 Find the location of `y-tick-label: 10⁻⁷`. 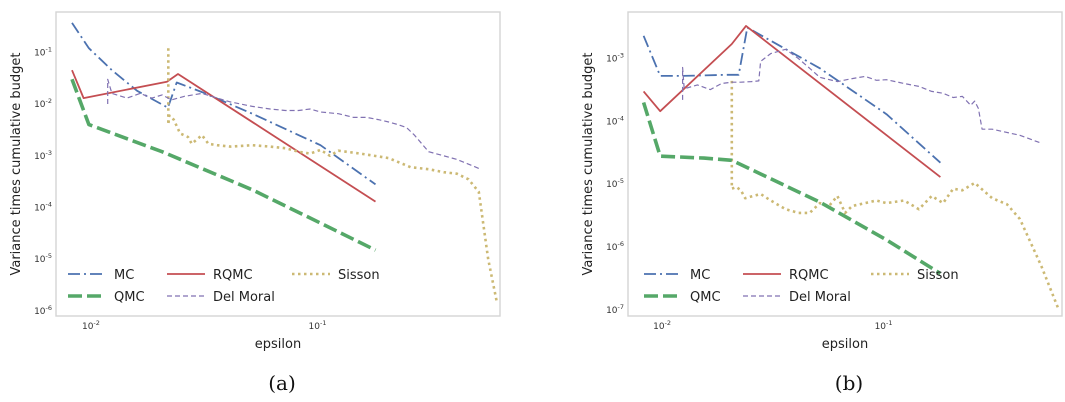

y-tick-label: 10⁻⁷ is located at coordinates (615, 309).